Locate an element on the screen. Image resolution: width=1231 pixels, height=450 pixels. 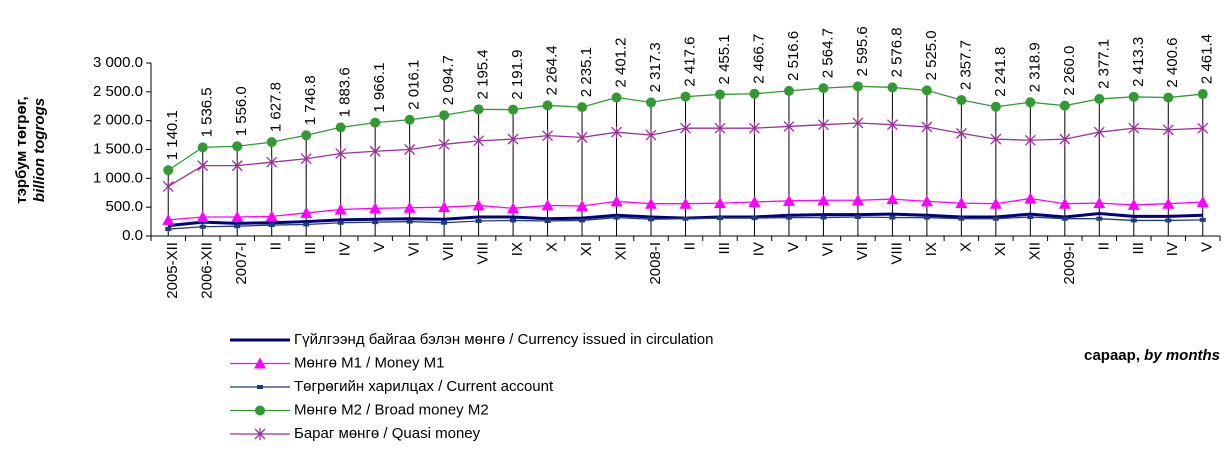
data-label: 2 461.4 is located at coordinates (1207, 59).